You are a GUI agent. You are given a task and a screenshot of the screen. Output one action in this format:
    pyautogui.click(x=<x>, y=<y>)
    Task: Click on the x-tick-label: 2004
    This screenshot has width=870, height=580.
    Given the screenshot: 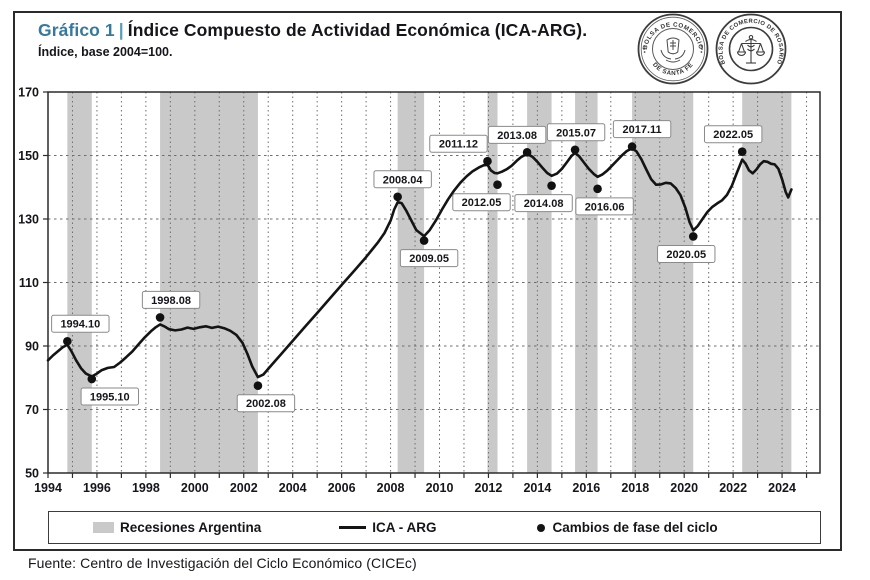 What is the action you would take?
    pyautogui.click(x=293, y=488)
    